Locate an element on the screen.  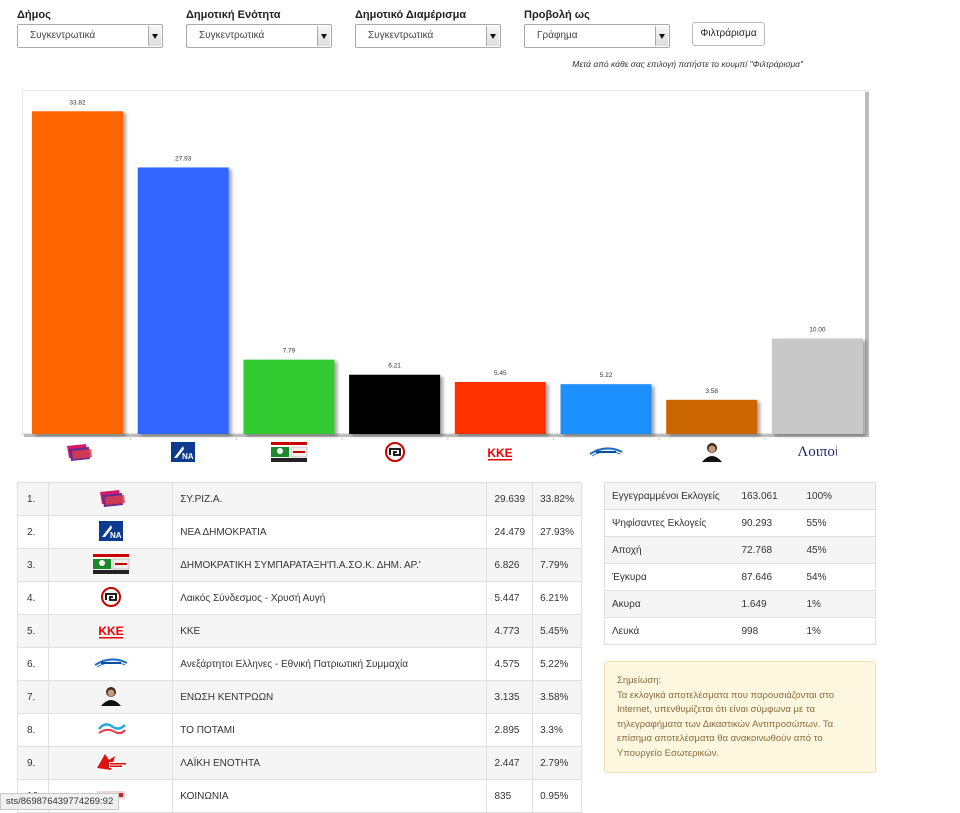
dimos-select: Συγκεντρωτικά is located at coordinates (90, 36).